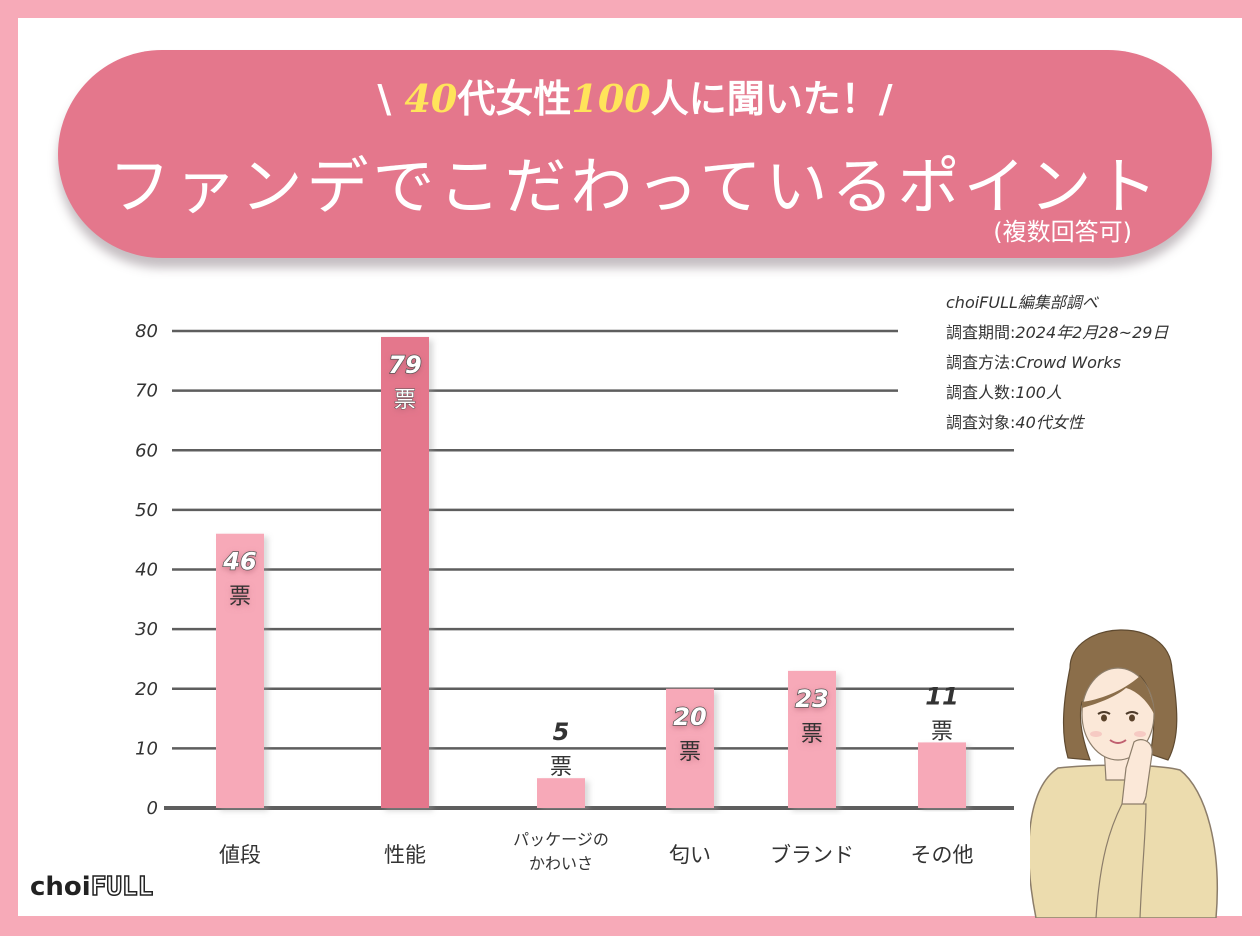 Image resolution: width=1260 pixels, height=936 pixels. What do you see at coordinates (811, 699) in the screenshot?
I see `data-label: 23` at bounding box center [811, 699].